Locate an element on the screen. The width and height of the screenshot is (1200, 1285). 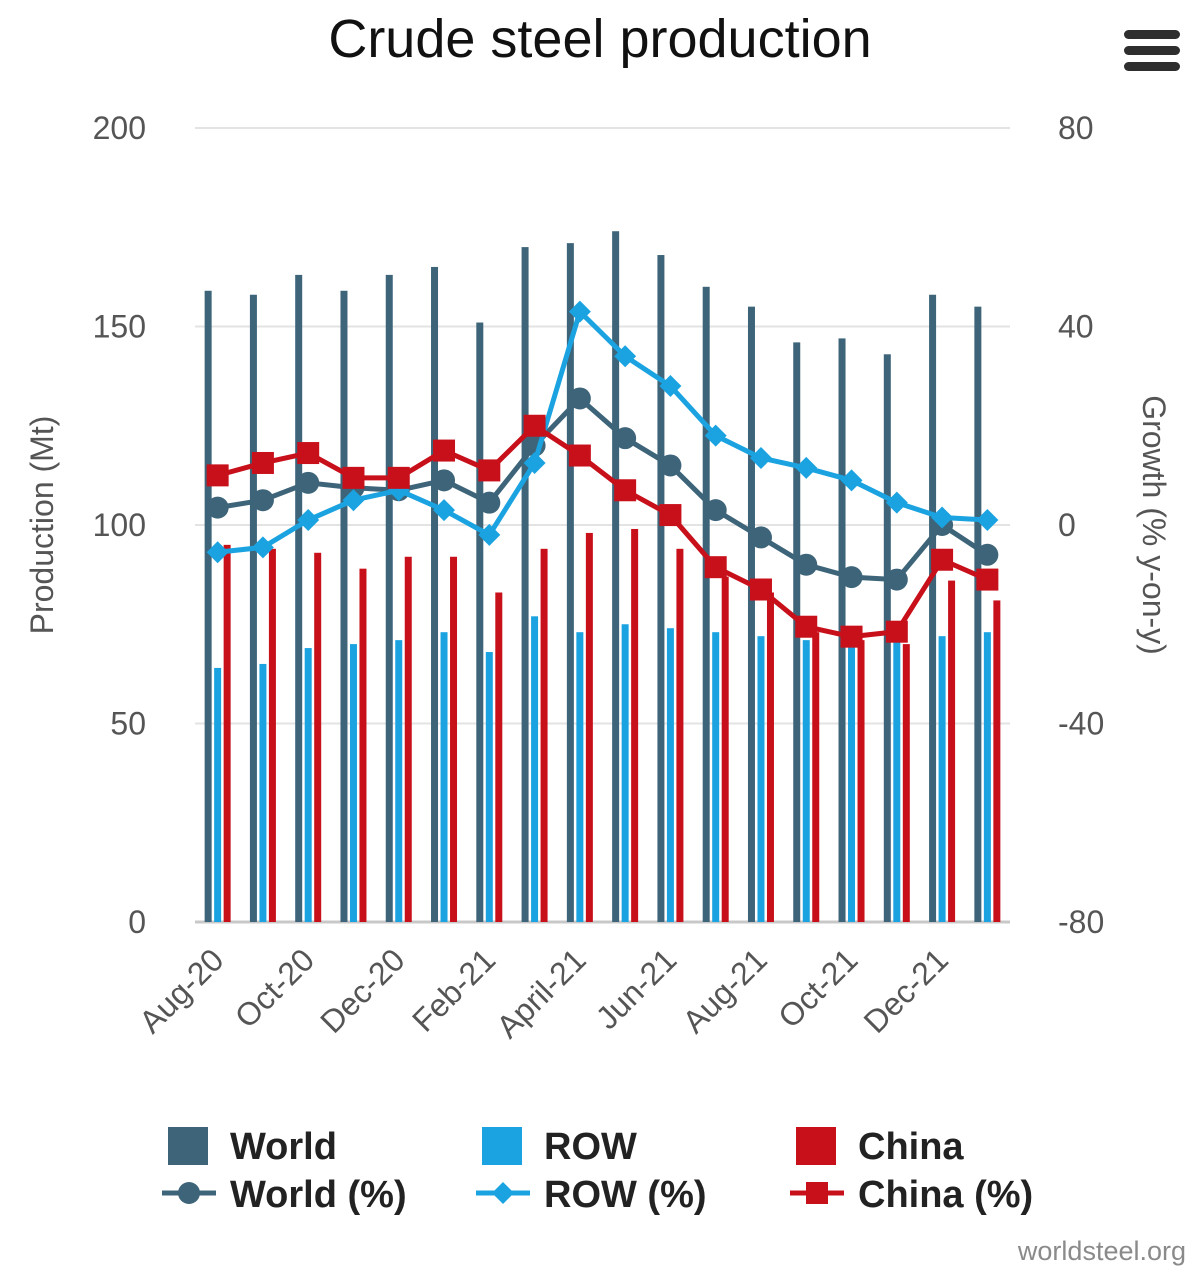
legend-marker-square is located at coordinates (817, 1193).